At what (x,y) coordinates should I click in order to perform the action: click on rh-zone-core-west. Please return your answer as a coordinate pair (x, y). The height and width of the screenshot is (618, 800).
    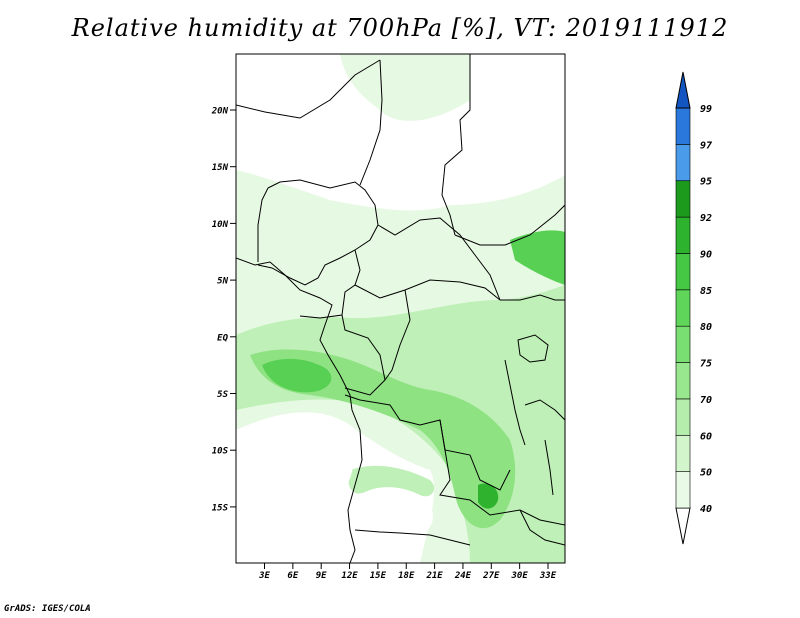
    Looking at the image, I should click on (297, 375).